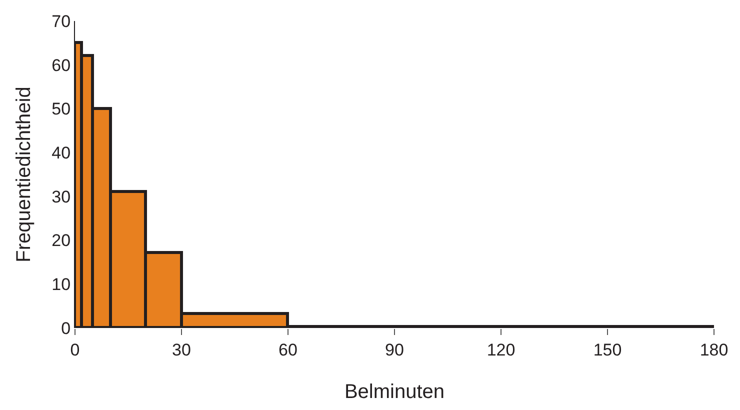 The image size is (740, 410). What do you see at coordinates (394, 391) in the screenshot?
I see `x-axis-title: Belminuten` at bounding box center [394, 391].